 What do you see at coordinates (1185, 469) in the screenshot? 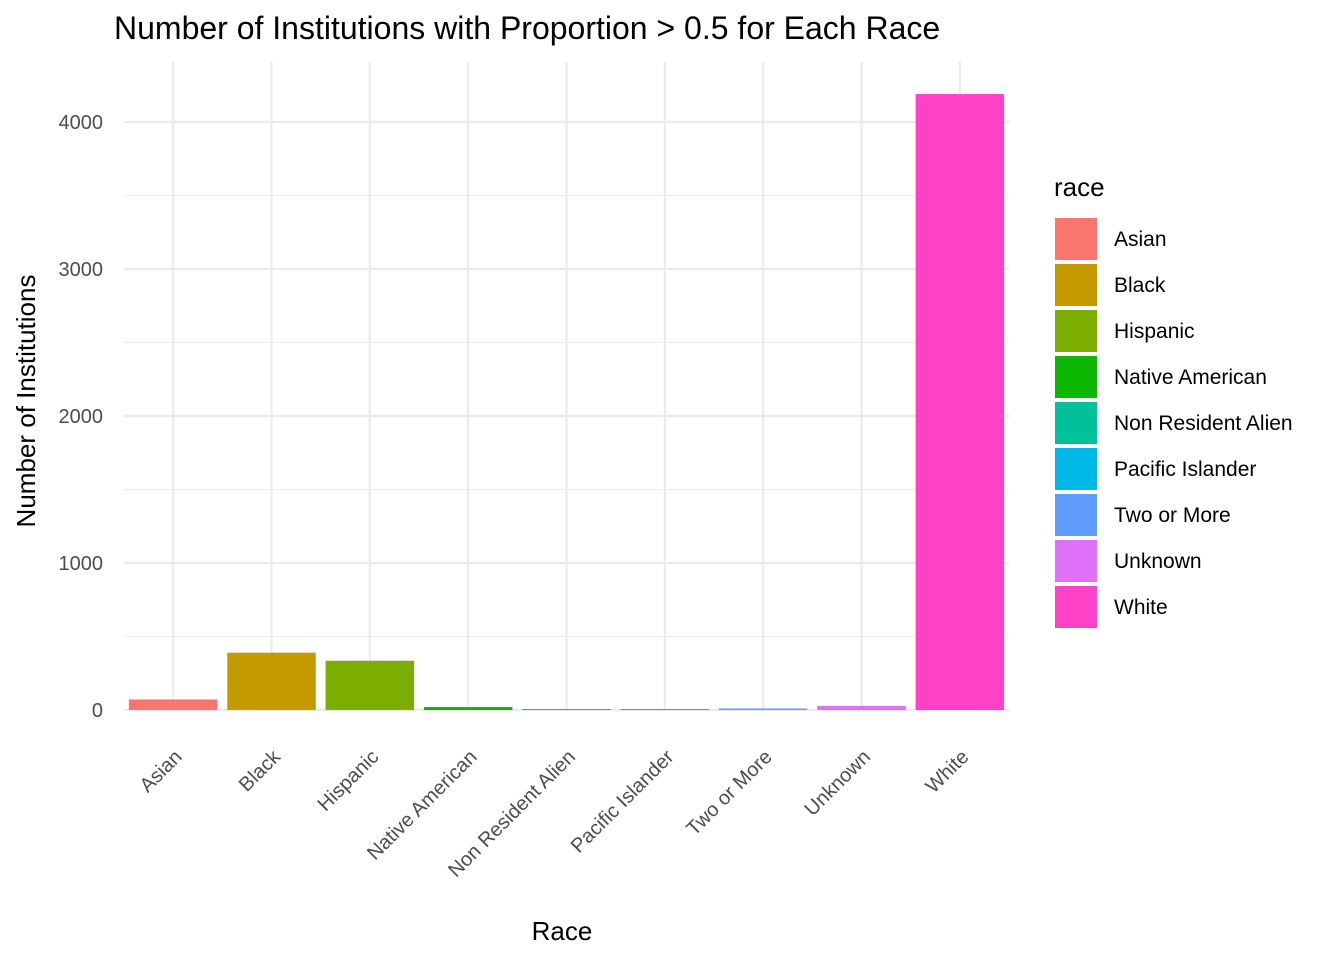
I see `legend-label: Pacific Islander` at bounding box center [1185, 469].